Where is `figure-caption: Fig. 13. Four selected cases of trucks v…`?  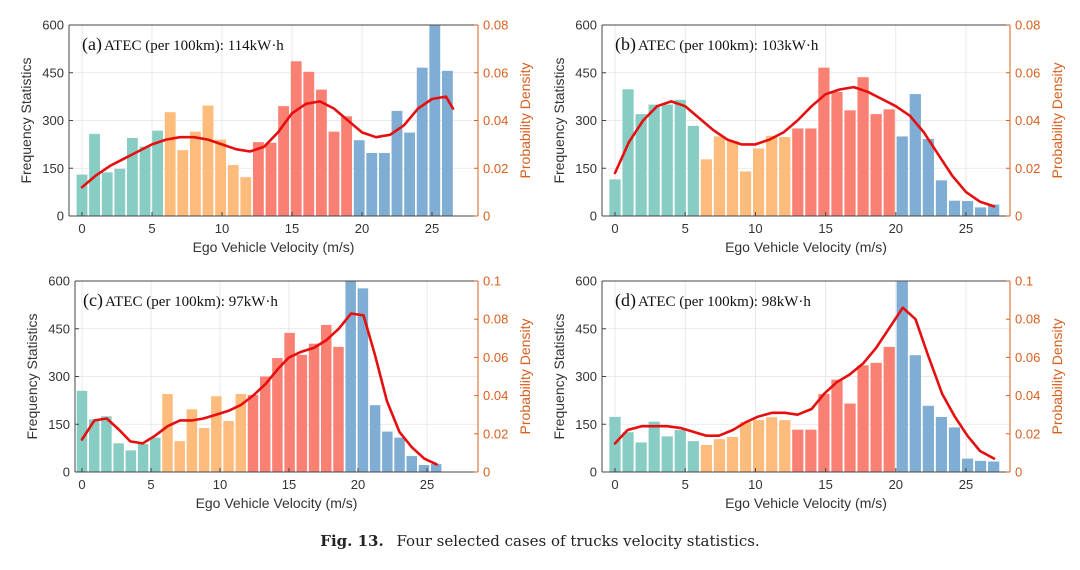
figure-caption: Fig. 13. Four selected cases of trucks v… is located at coordinates (540, 541).